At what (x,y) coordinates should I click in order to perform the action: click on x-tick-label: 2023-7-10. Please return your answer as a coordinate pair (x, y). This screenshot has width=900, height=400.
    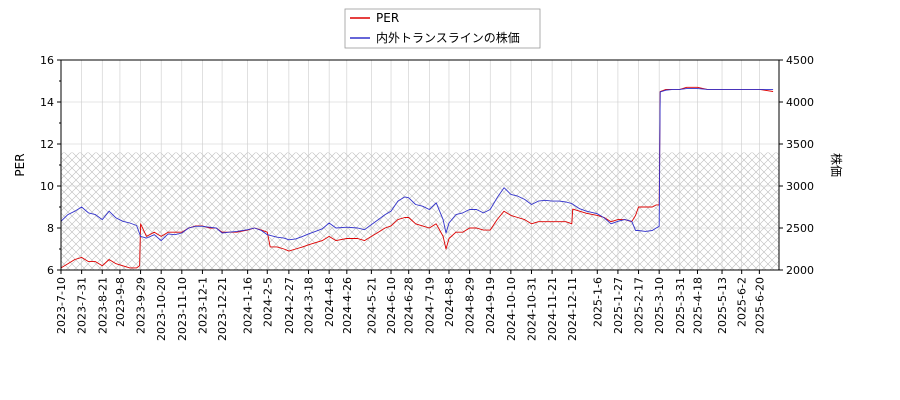
    Looking at the image, I should click on (61, 305).